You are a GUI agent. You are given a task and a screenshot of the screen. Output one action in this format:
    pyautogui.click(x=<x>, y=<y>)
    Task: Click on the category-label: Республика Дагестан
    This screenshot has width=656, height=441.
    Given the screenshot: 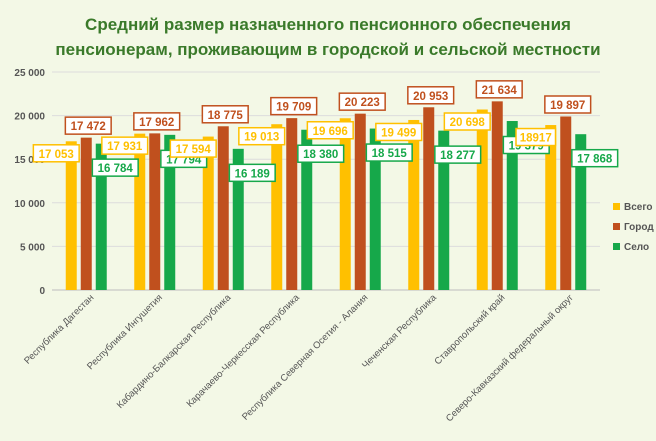 What is the action you would take?
    pyautogui.click(x=59, y=329)
    